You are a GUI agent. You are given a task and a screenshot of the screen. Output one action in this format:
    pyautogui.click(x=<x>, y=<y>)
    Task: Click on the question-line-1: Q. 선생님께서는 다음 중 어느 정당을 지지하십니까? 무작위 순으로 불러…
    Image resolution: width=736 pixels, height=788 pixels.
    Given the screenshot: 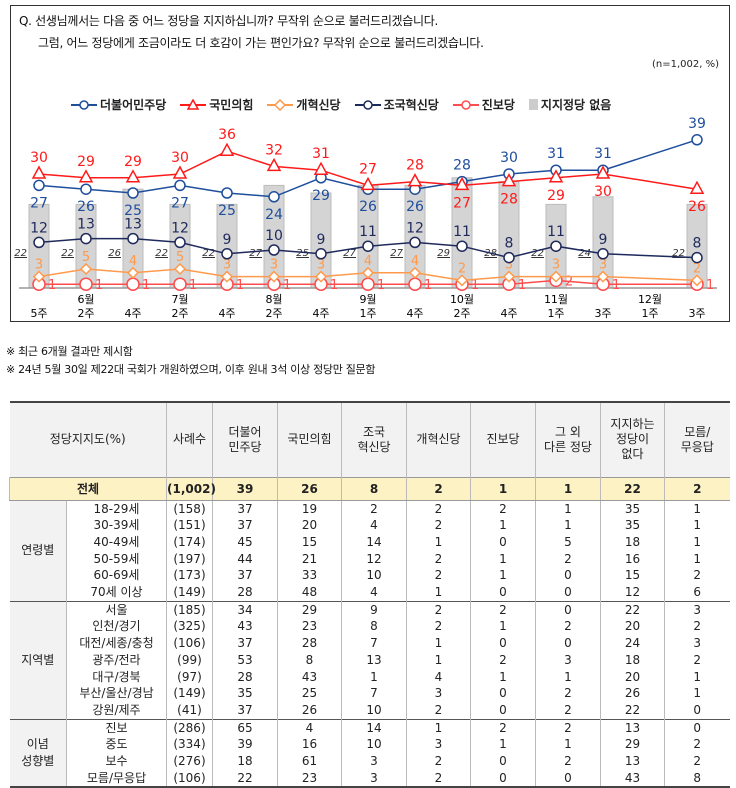 What is the action you would take?
    pyautogui.click(x=229, y=21)
    